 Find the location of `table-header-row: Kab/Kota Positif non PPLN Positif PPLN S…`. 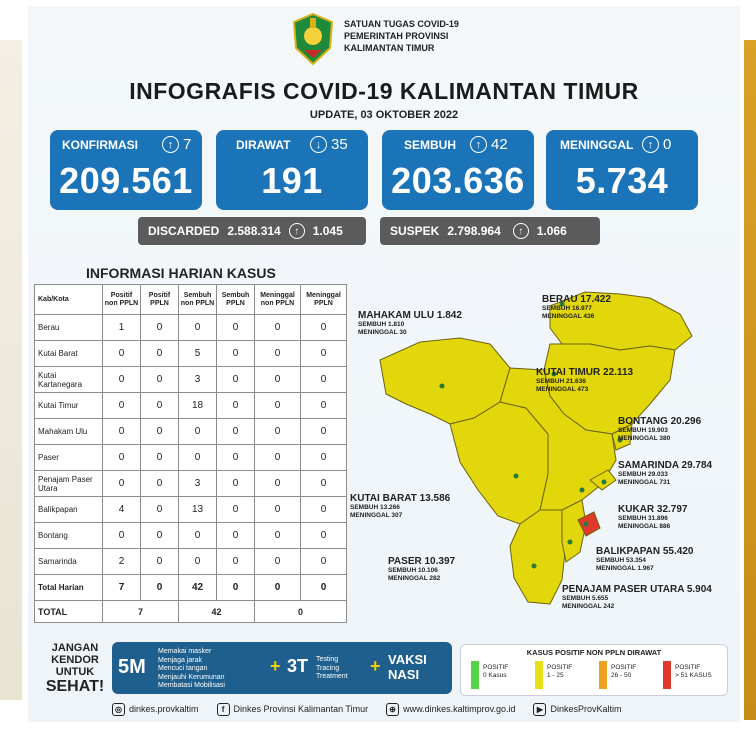

table-header-row: Kab/Kota Positif non PPLN Positif PPLN S… is located at coordinates (190, 299).